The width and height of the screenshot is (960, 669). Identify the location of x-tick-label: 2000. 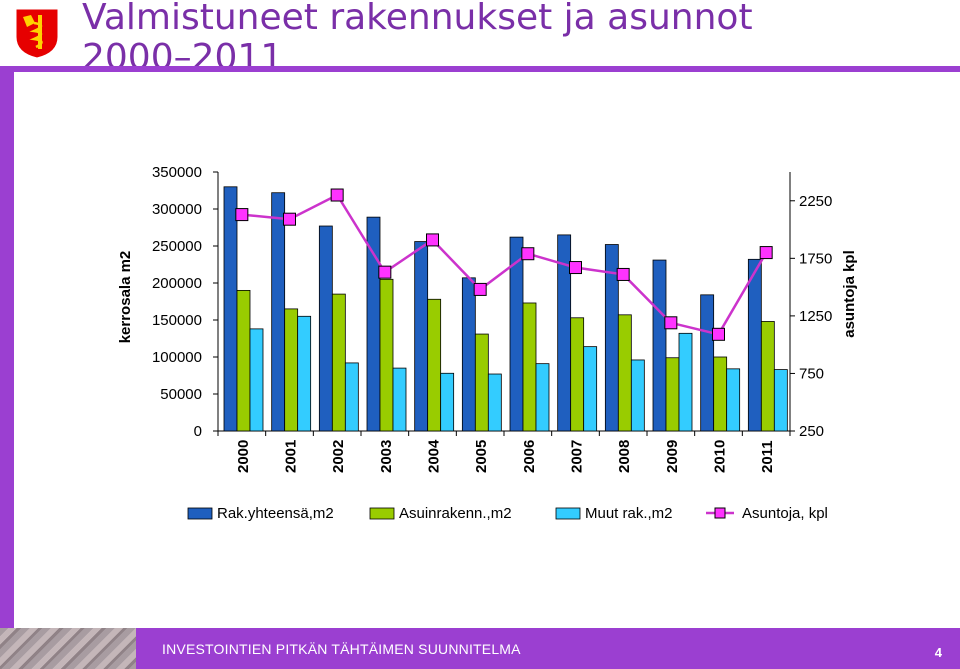
(243, 456).